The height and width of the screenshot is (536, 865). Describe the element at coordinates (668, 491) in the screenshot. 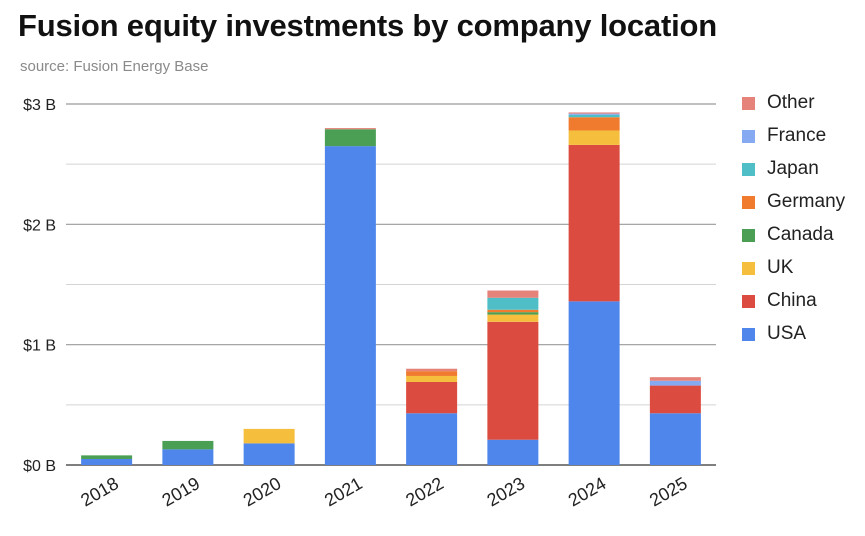

I see `x-tick-label: 2025` at that location.